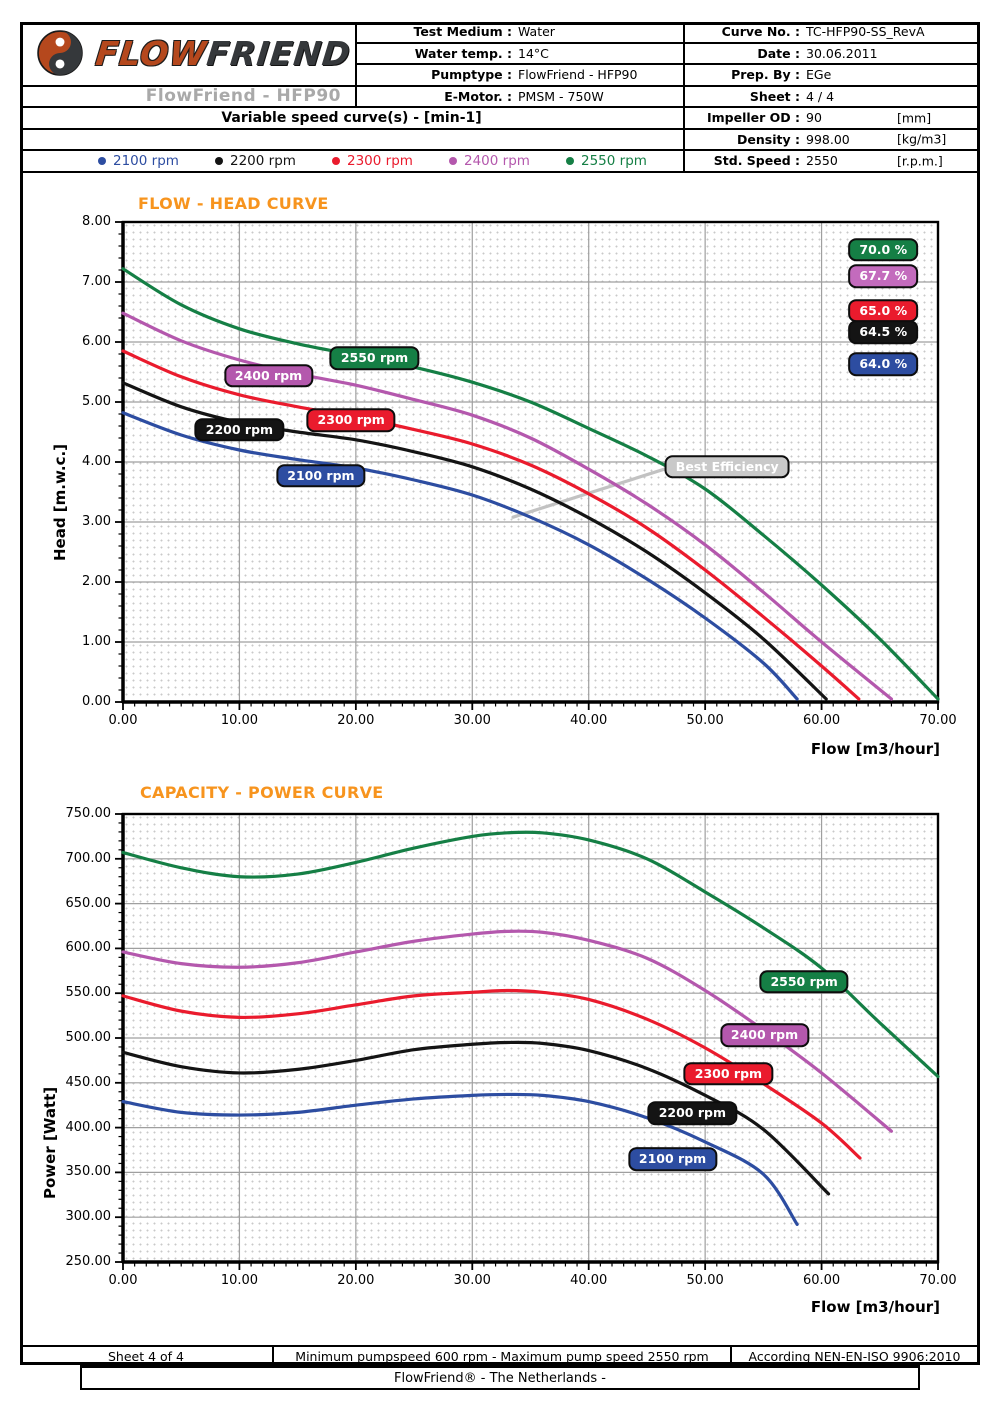 The height and width of the screenshot is (1414, 1000). I want to click on chart1-y-tick-label: 0.00, so click(96, 701).